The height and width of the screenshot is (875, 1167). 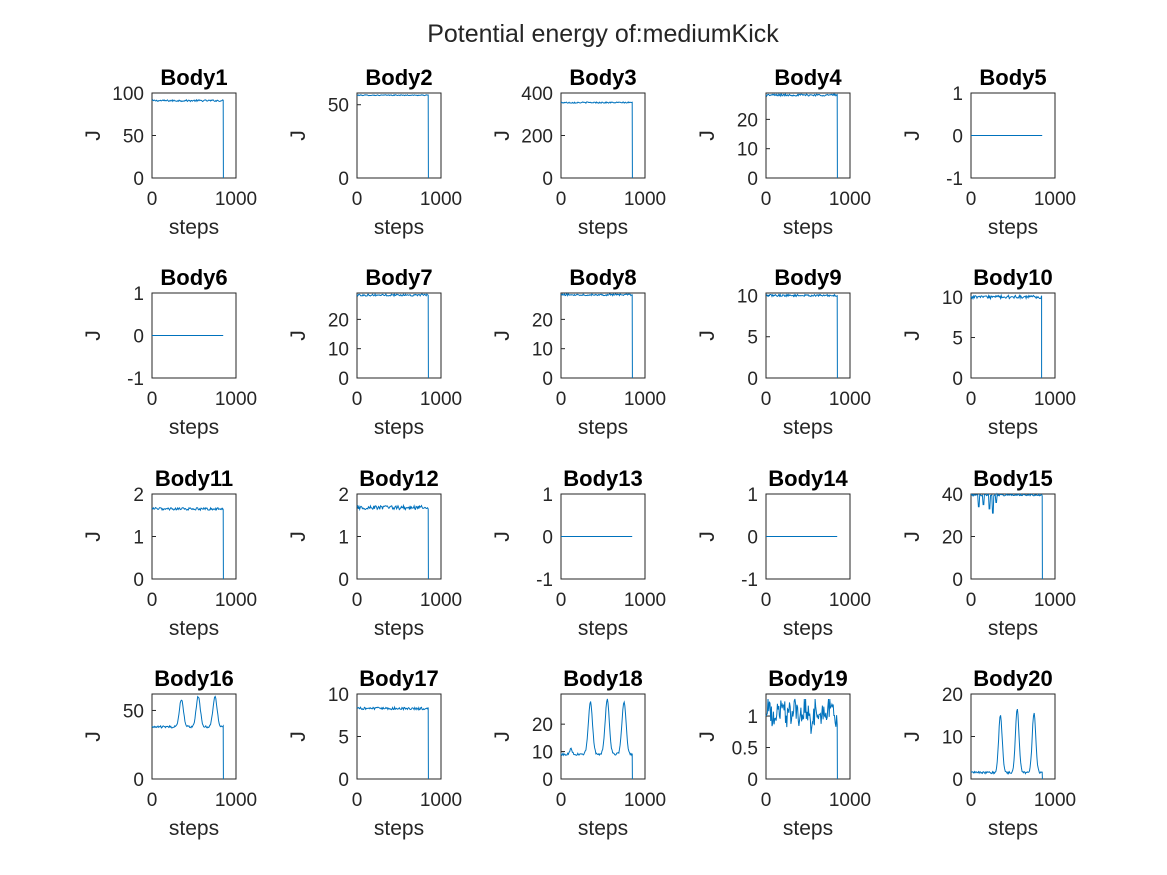 I want to click on subplot-body15: Body15 0 1000 0 20 40 steps J, so click(x=988, y=553).